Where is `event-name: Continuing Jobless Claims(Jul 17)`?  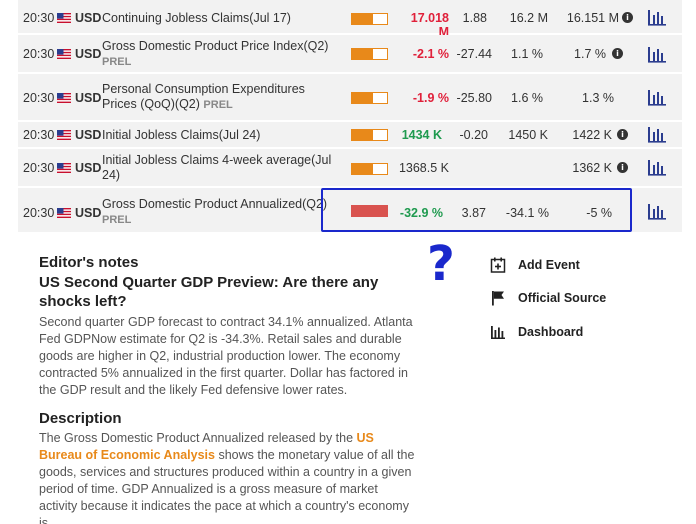
event-name: Continuing Jobless Claims(Jul 17) is located at coordinates (196, 18).